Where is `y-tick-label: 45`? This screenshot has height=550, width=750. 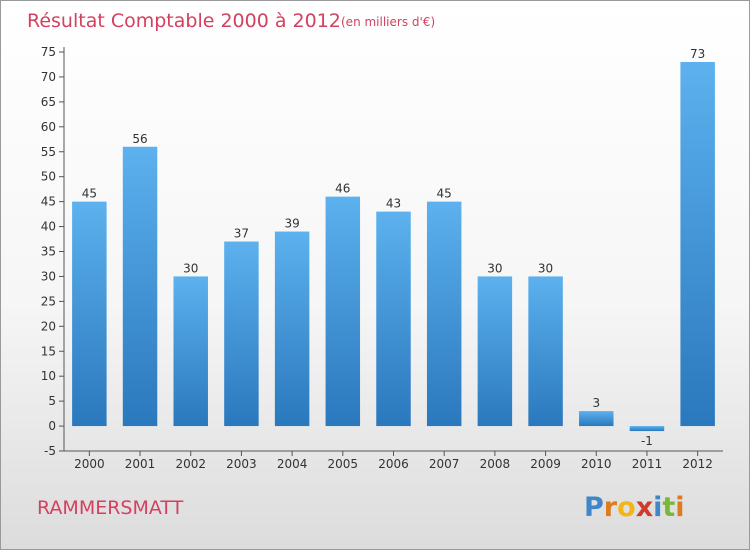 y-tick-label: 45 is located at coordinates (48, 202).